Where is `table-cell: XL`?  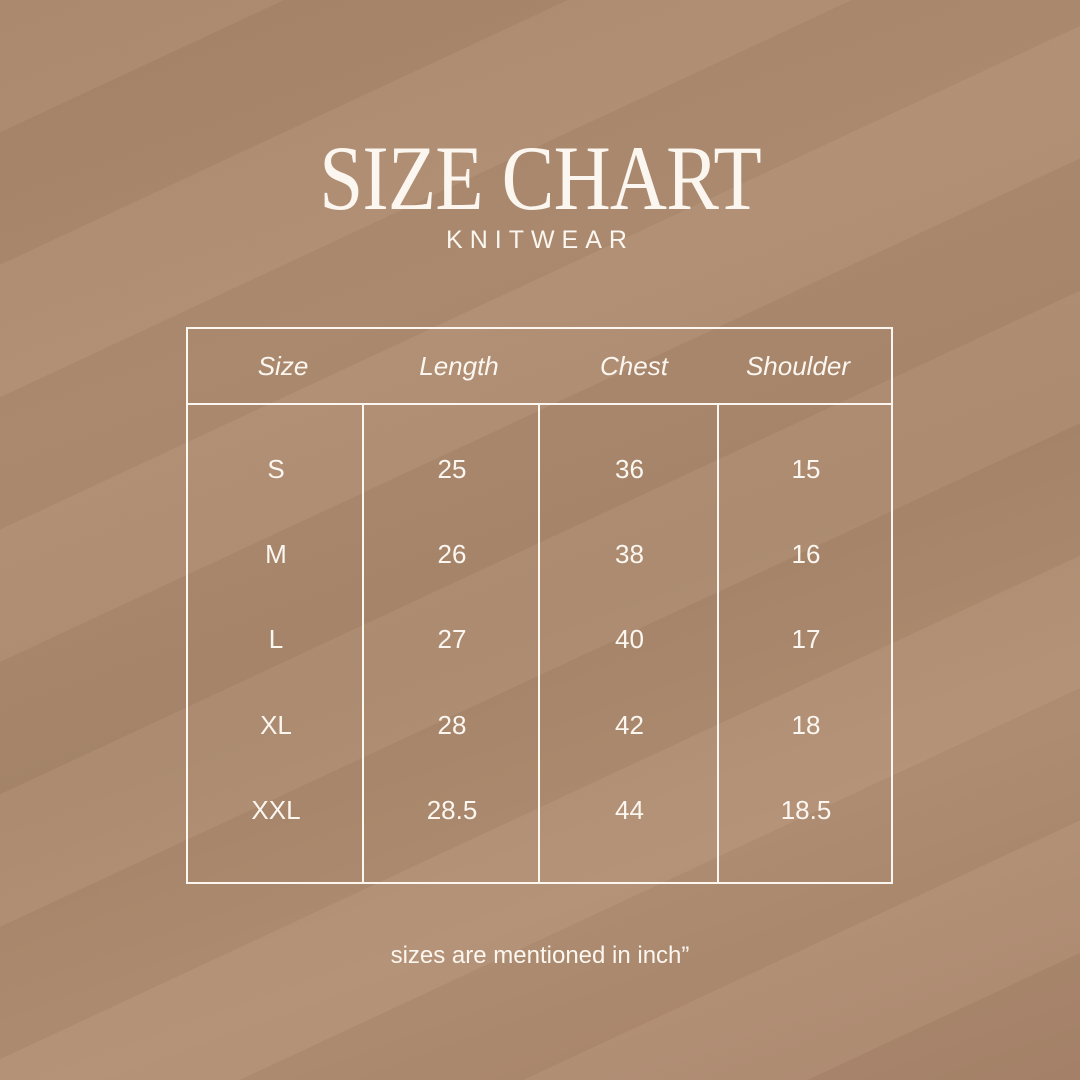 table-cell: XL is located at coordinates (276, 725).